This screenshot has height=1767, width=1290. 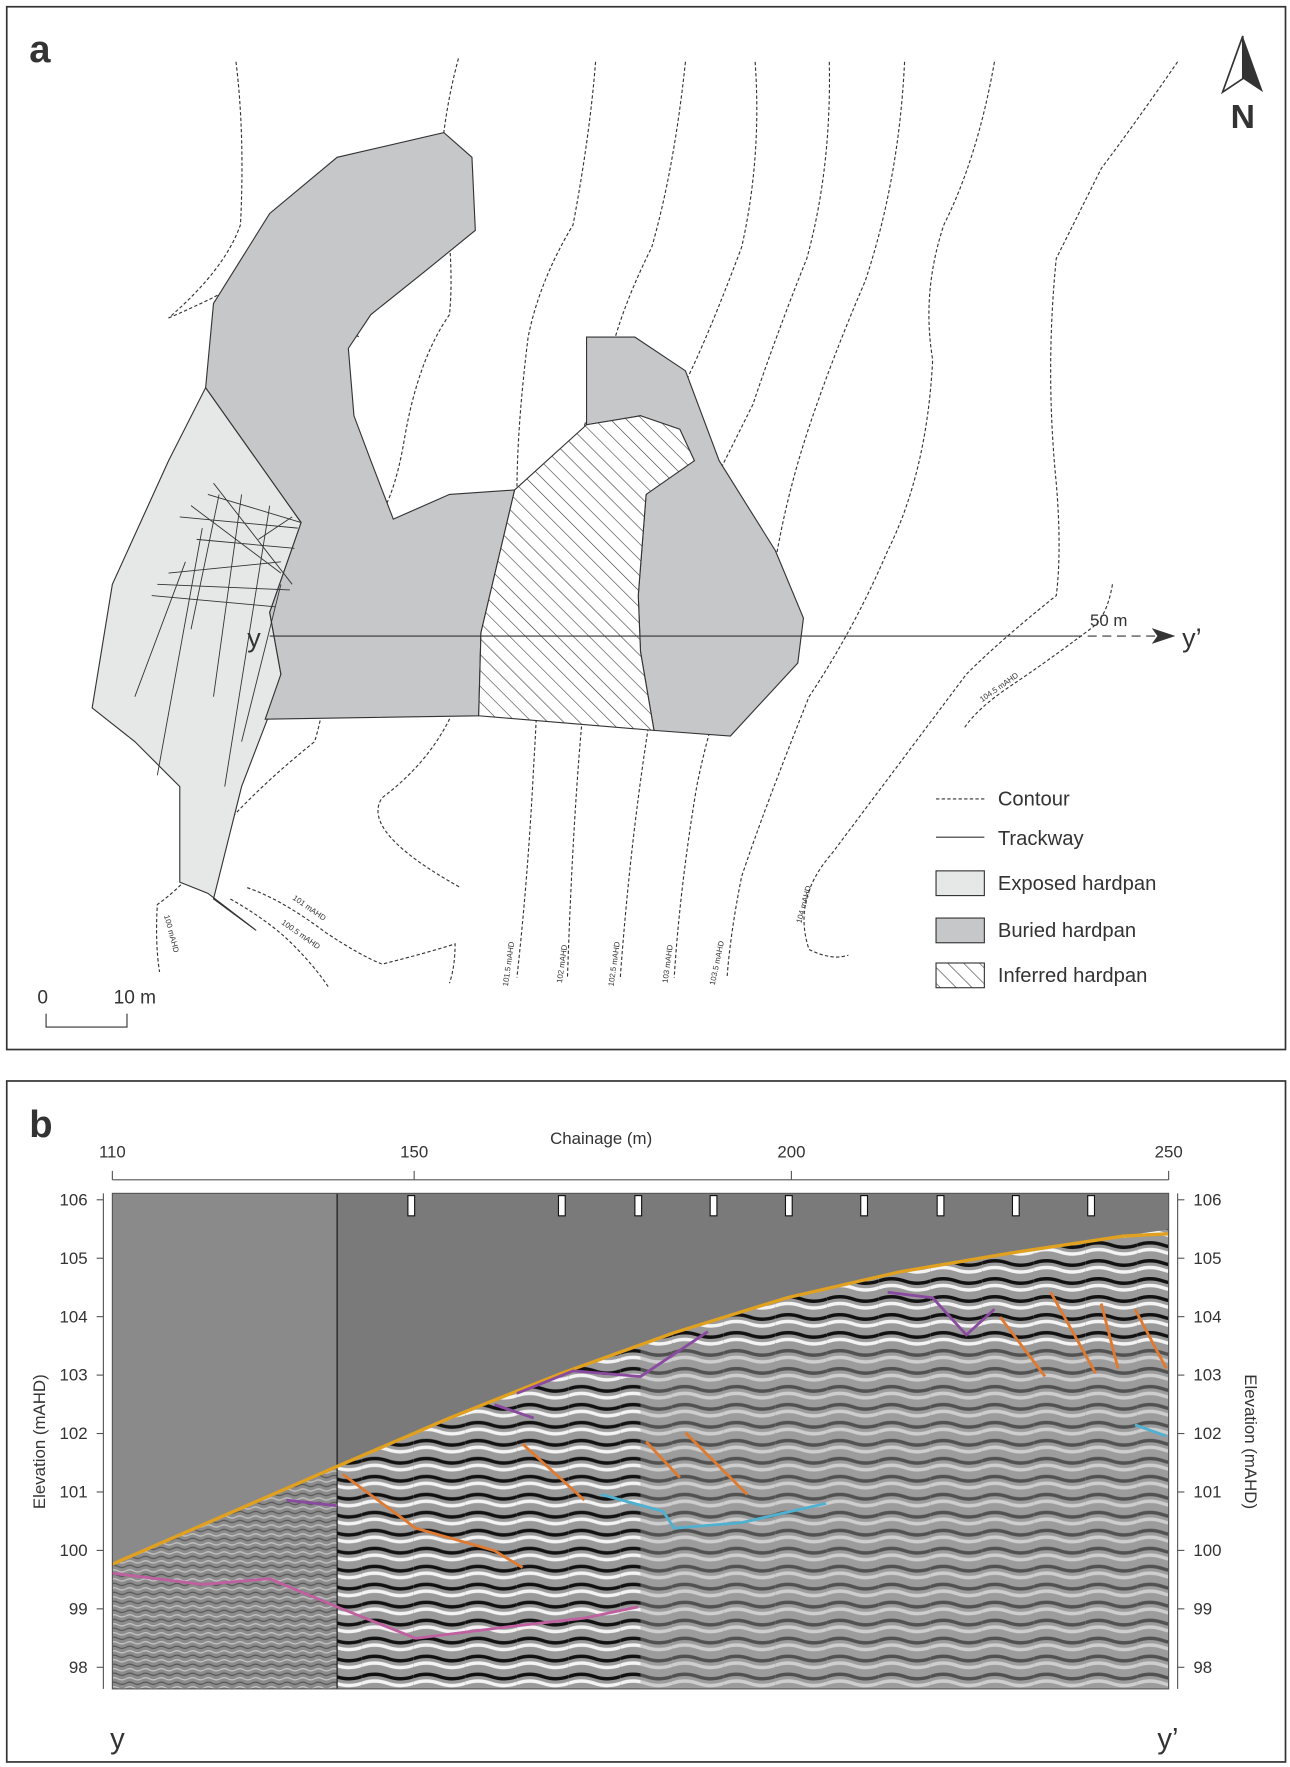 What do you see at coordinates (1072, 976) in the screenshot?
I see `legend-label: Inferred hardpan` at bounding box center [1072, 976].